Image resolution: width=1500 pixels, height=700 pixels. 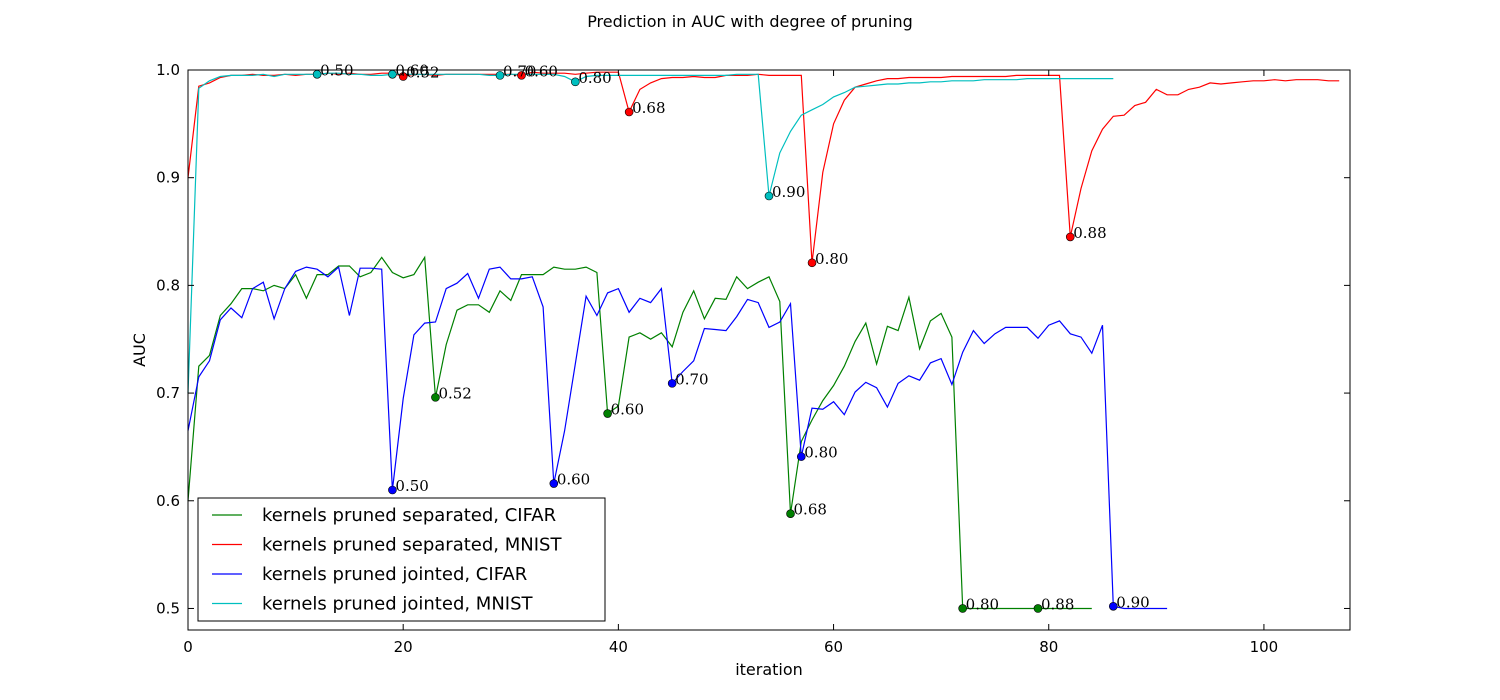 What do you see at coordinates (168, 608) in the screenshot?
I see `y-tick-label: 0.5` at bounding box center [168, 608].